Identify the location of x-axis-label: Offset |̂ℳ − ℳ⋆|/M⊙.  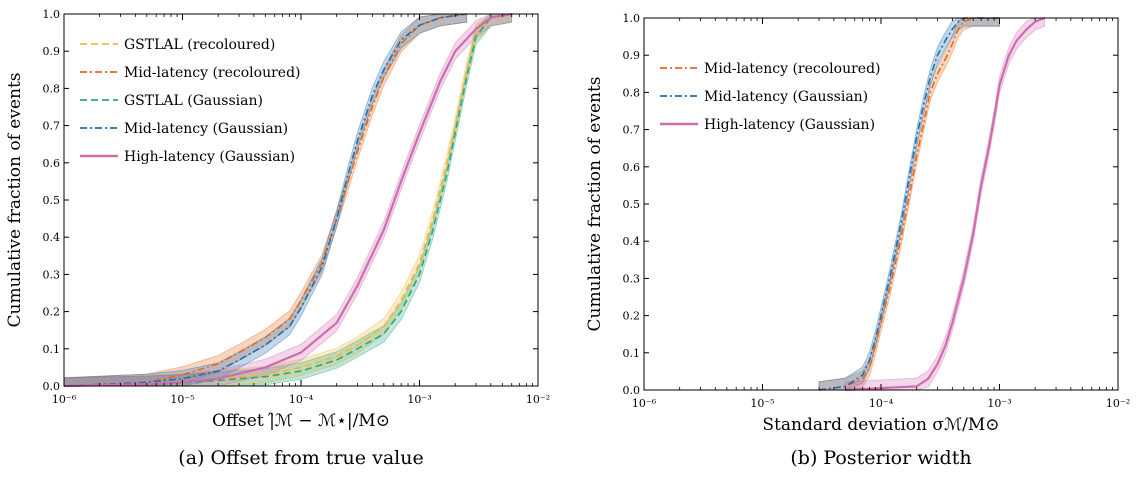
(301, 421).